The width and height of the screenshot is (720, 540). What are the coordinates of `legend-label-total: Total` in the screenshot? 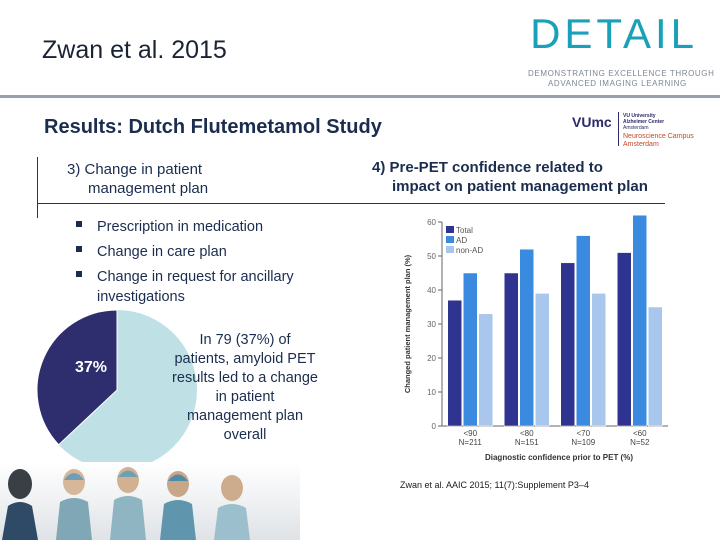 It's located at (464, 230).